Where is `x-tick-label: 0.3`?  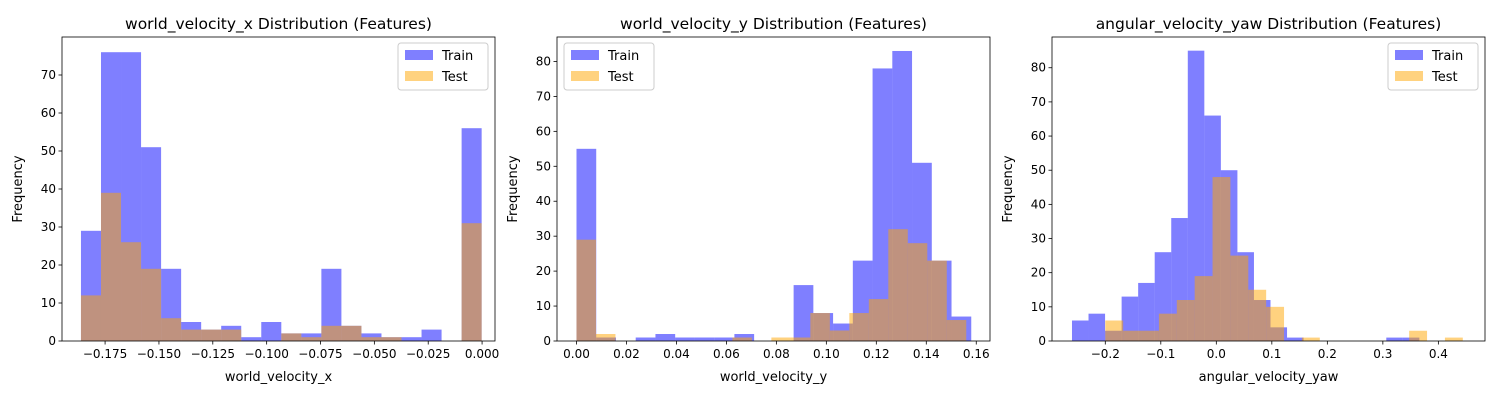
x-tick-label: 0.3 is located at coordinates (1382, 354).